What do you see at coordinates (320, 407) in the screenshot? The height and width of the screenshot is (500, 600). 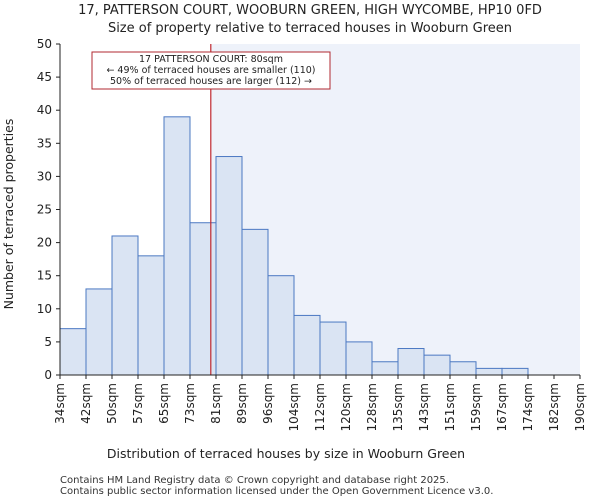 I see `x-tick-label: 112sqm` at bounding box center [320, 407].